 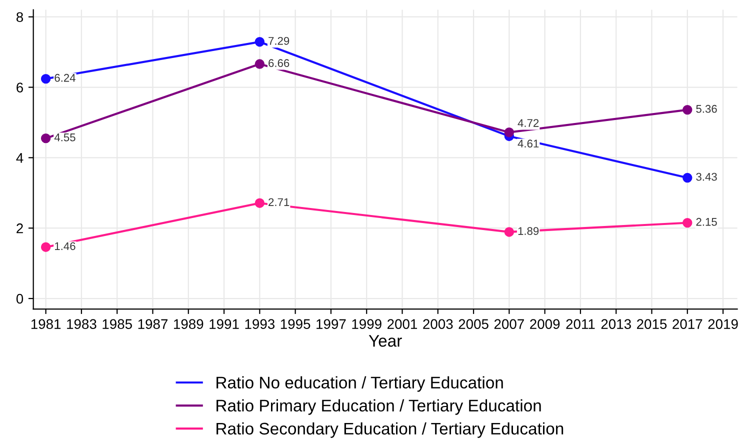 What do you see at coordinates (279, 202) in the screenshot?
I see `data-label: 2.71` at bounding box center [279, 202].